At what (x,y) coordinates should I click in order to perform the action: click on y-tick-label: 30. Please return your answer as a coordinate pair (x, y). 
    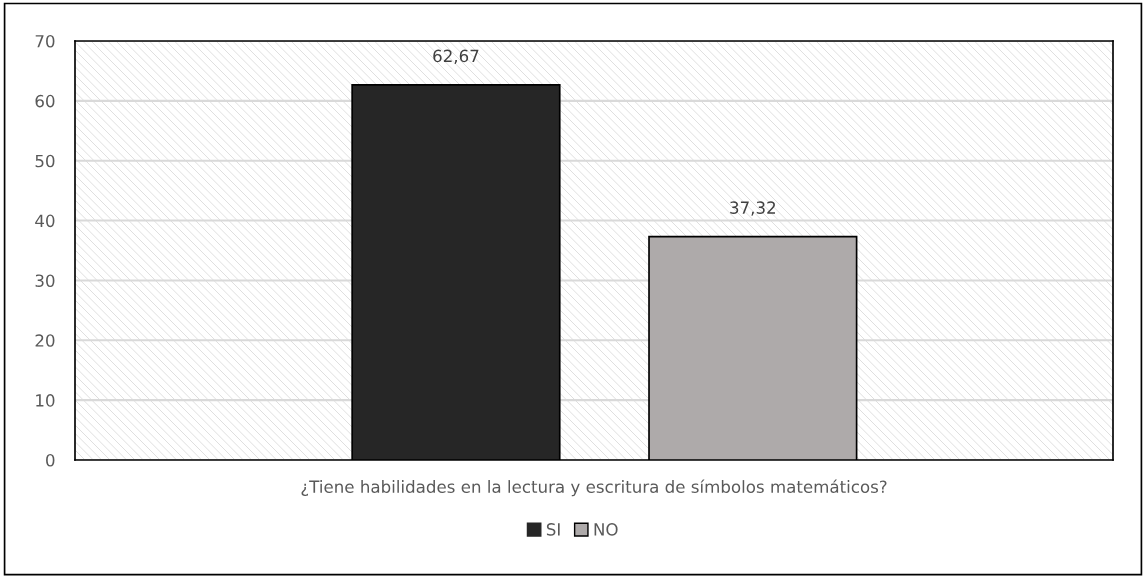
    Looking at the image, I should click on (45, 280).